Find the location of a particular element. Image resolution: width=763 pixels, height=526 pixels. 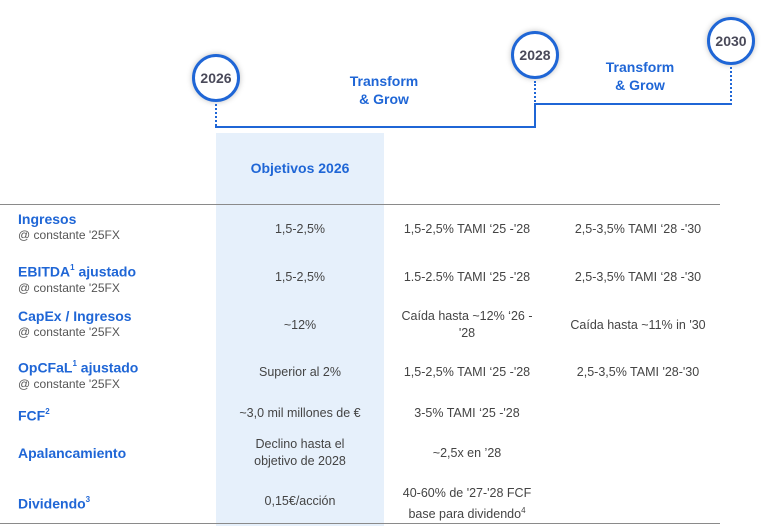

row-label: Apalancamiento is located at coordinates (72, 453).